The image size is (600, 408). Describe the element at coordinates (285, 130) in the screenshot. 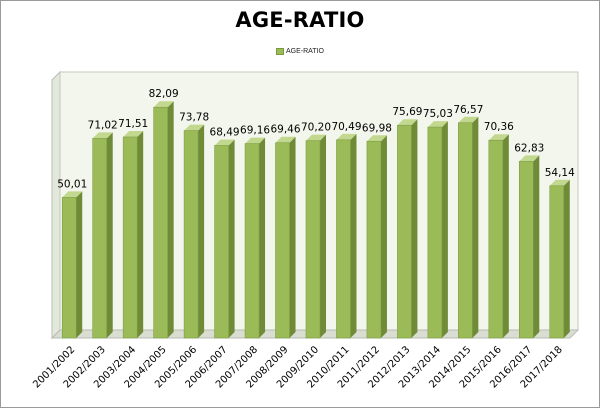

I see `data-label: 69,46` at that location.